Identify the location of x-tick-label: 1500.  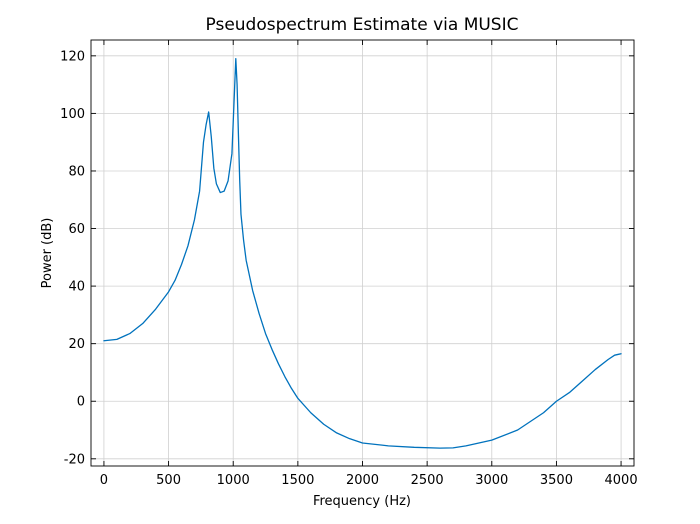
(297, 480).